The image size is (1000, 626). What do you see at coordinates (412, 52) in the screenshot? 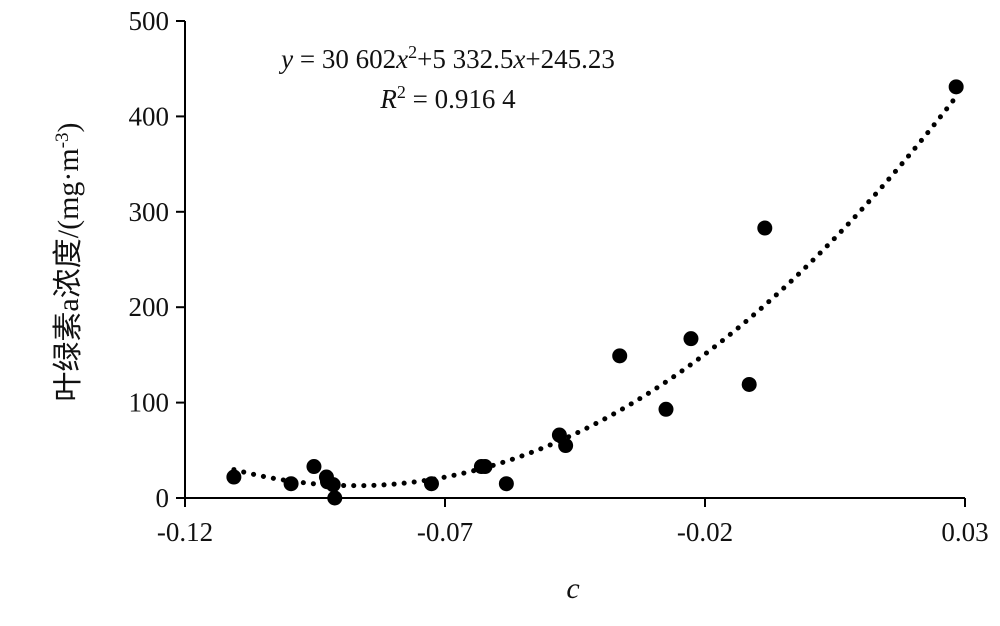
I see `equation-exponent: 2` at bounding box center [412, 52].